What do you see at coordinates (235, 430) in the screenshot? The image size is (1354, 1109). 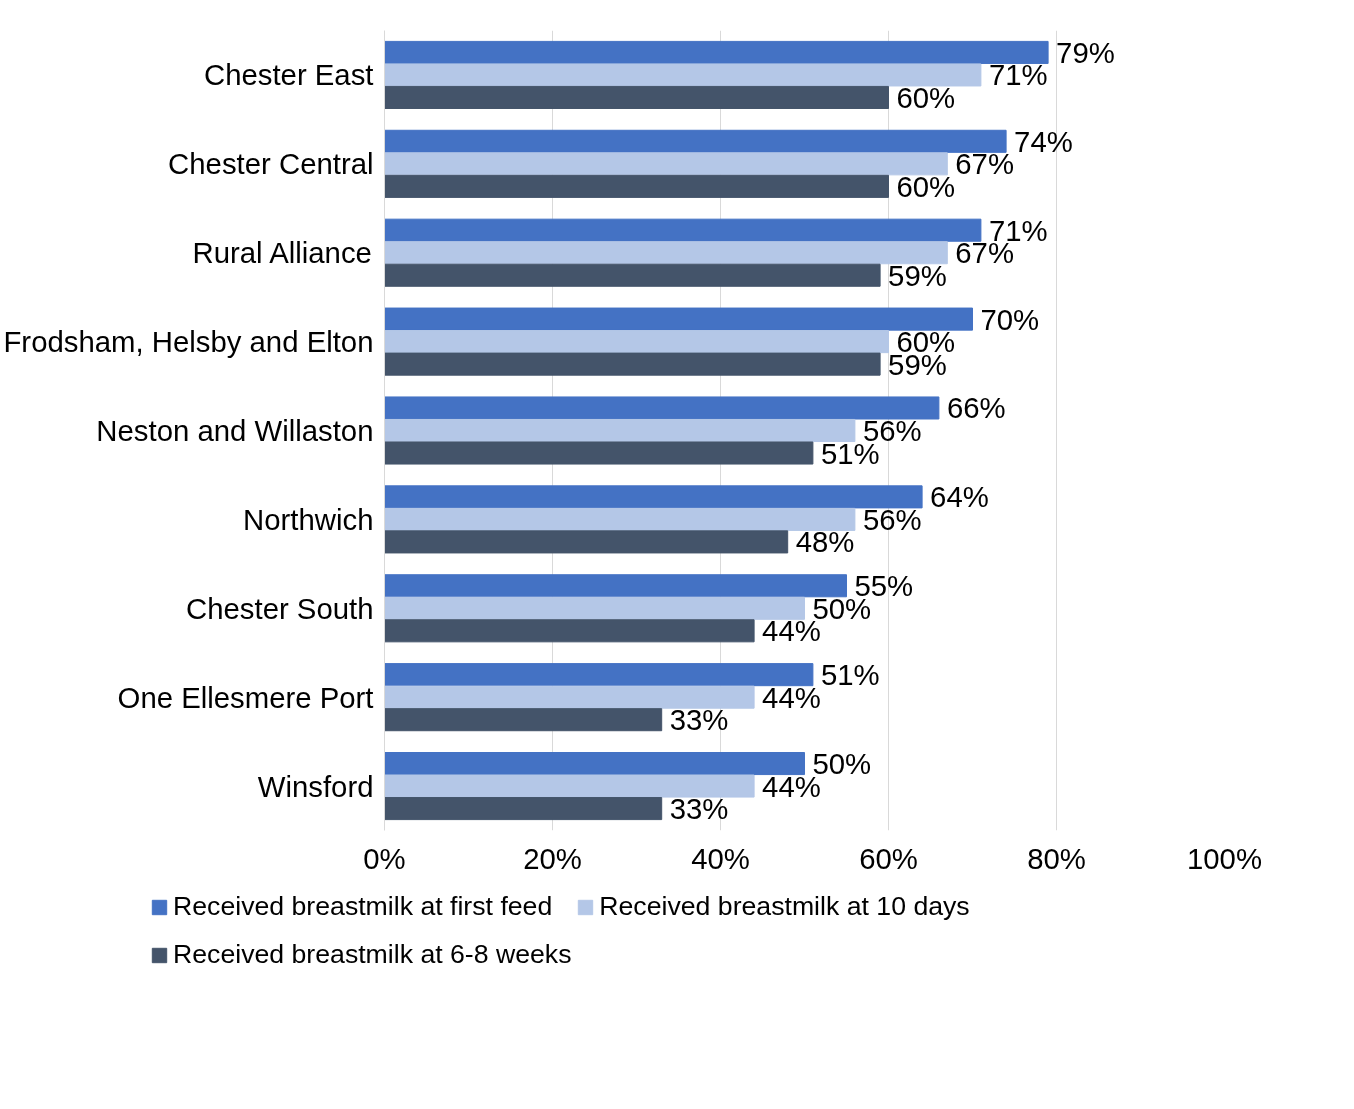 I see `y-tick-label: Neston and Willaston` at bounding box center [235, 430].